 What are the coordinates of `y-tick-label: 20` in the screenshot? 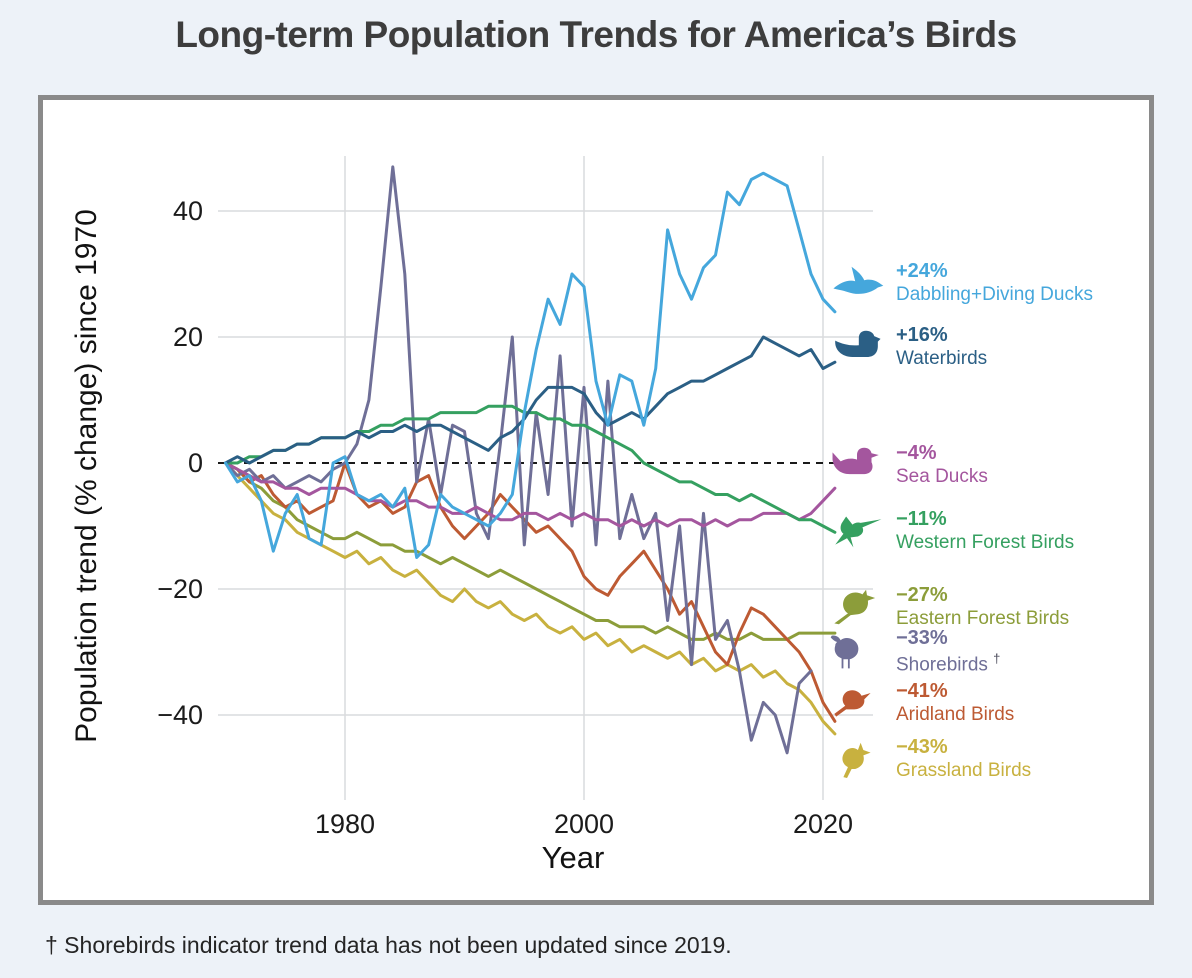 It's located at (188, 337).